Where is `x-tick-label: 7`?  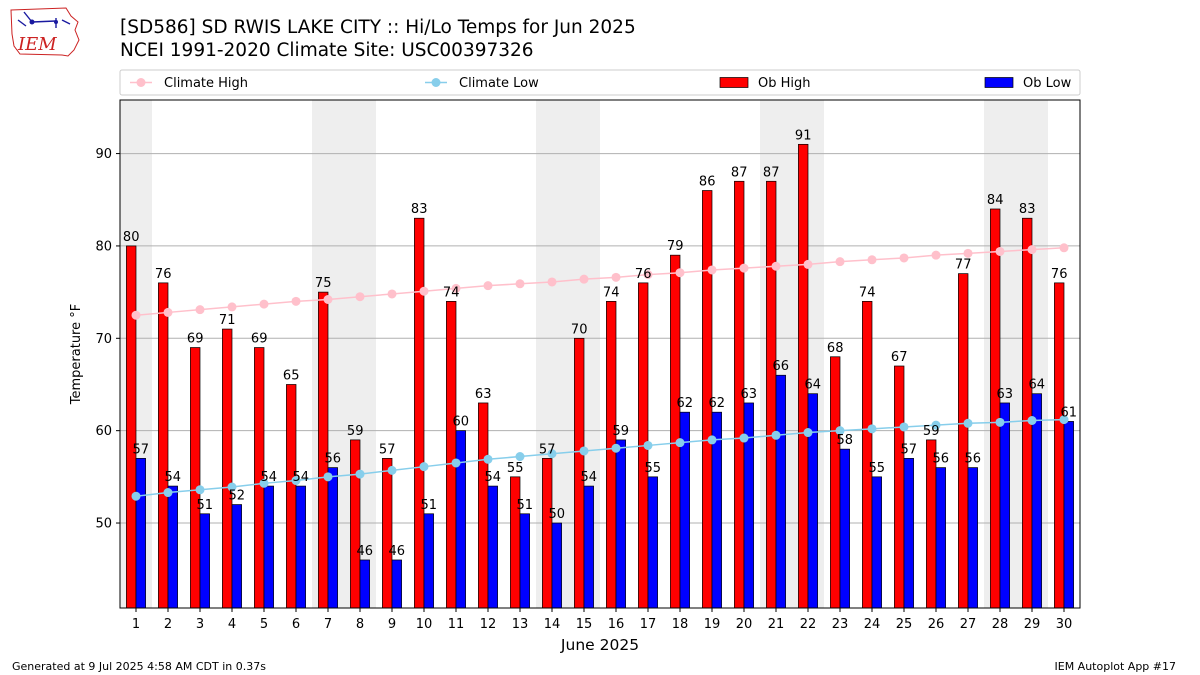
x-tick-label: 7 is located at coordinates (328, 624).